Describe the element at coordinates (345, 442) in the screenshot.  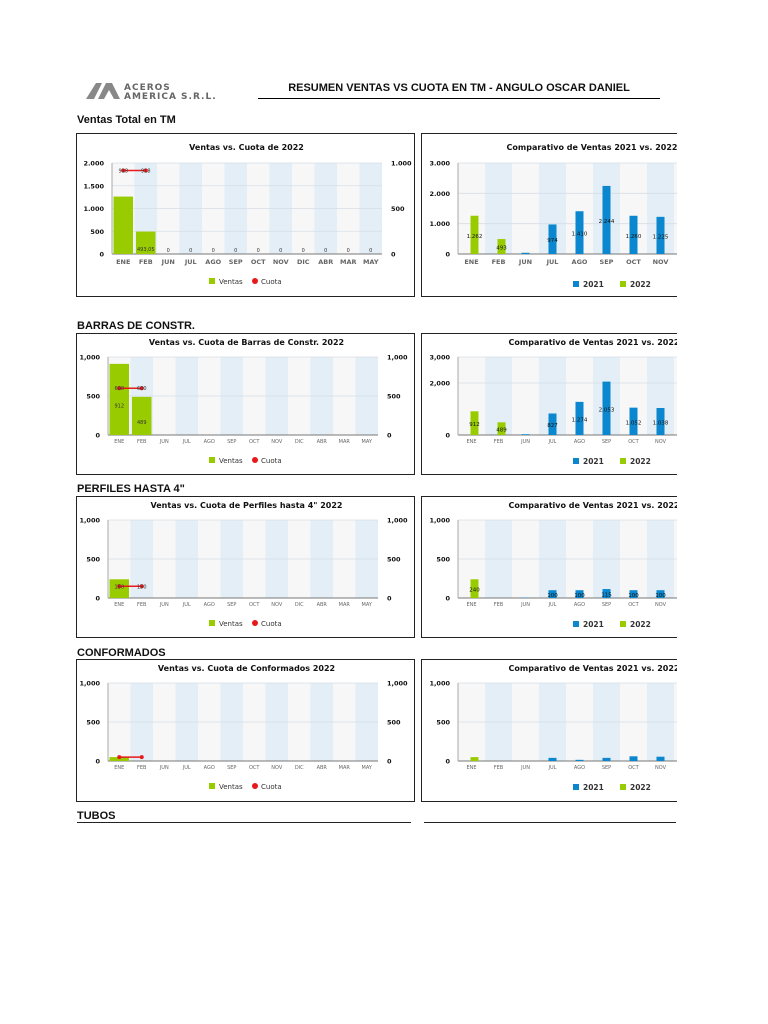
I see `x-tick-label: MAR` at that location.